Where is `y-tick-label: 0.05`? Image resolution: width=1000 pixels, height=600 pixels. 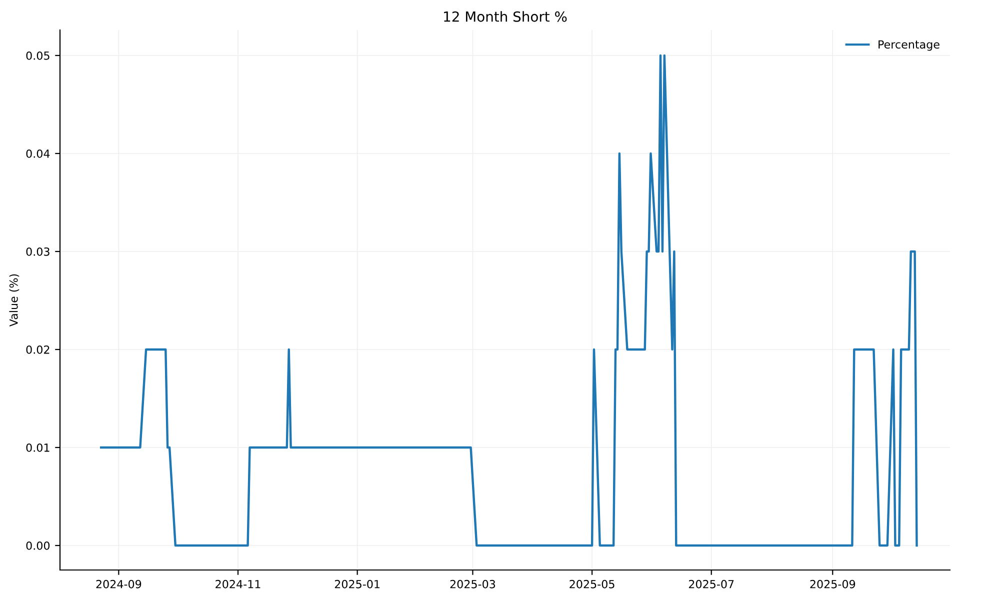 y-tick-label: 0.05 is located at coordinates (38, 55).